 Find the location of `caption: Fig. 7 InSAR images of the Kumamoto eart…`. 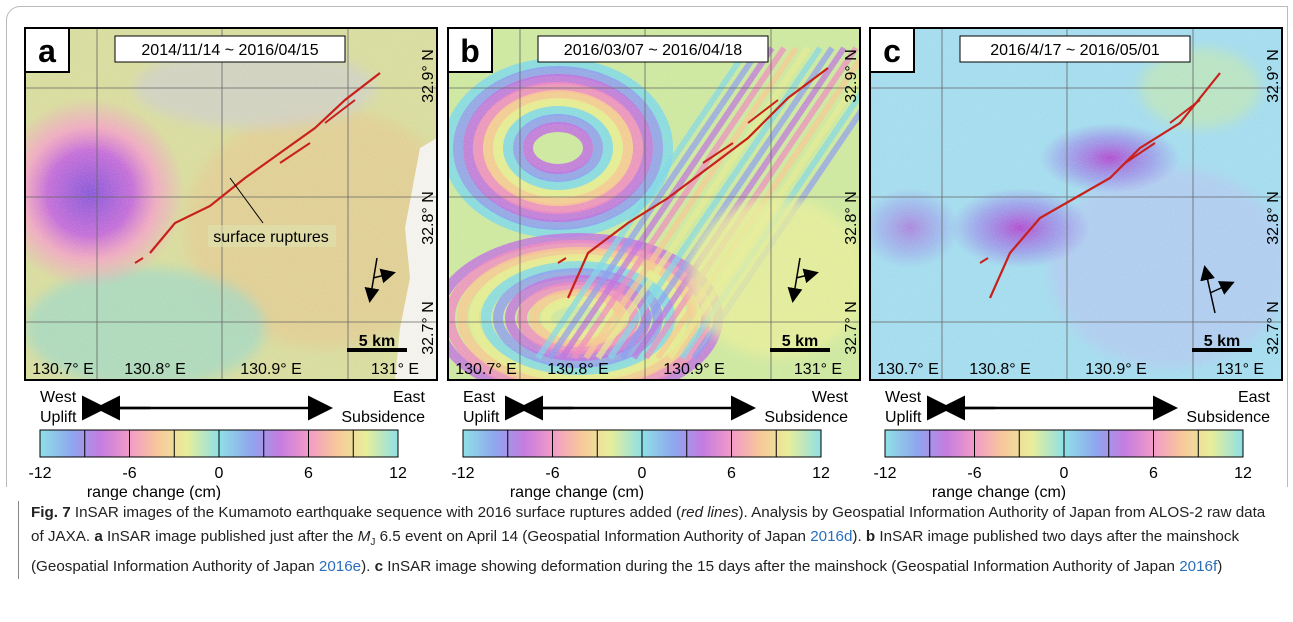

caption: Fig. 7 InSAR images of the Kumamoto eart… is located at coordinates (649, 540).